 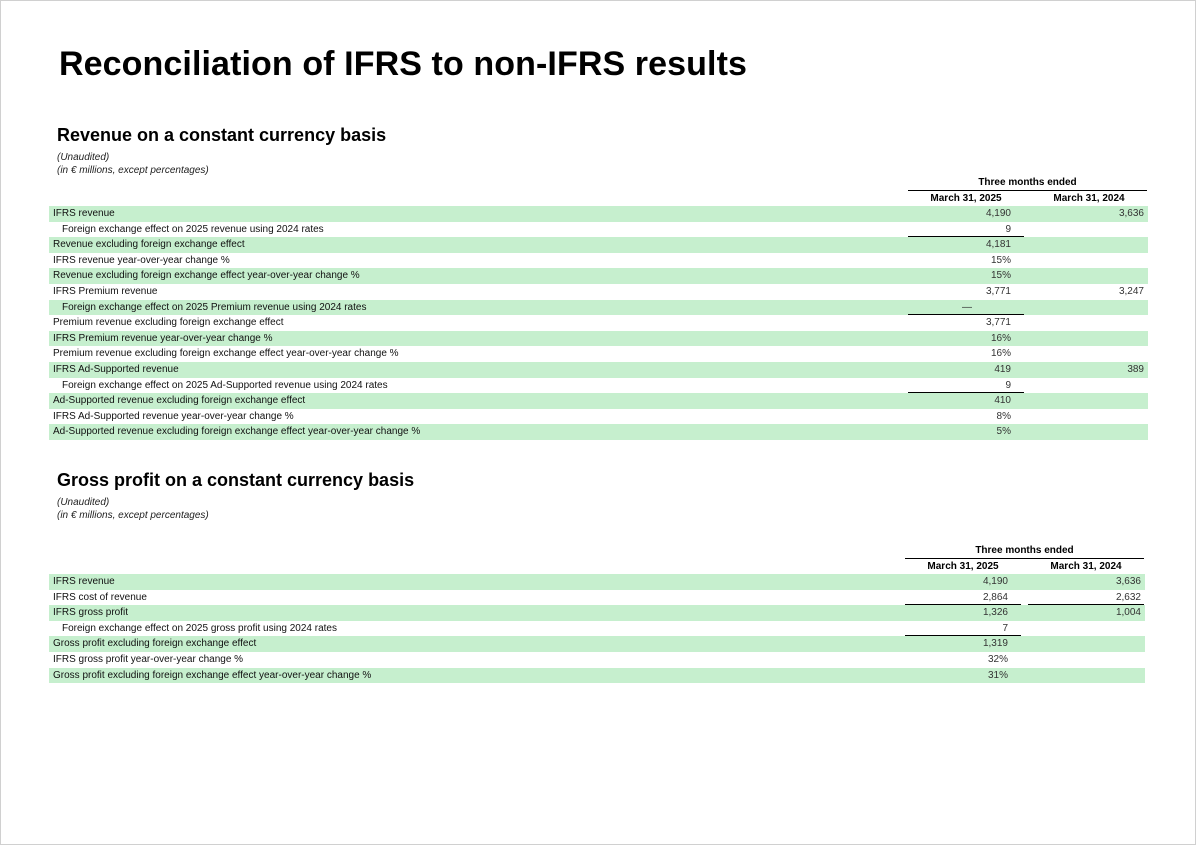 I want to click on table-row: IFRS revenue year-over-year change % 15%, so click(x=598, y=261).